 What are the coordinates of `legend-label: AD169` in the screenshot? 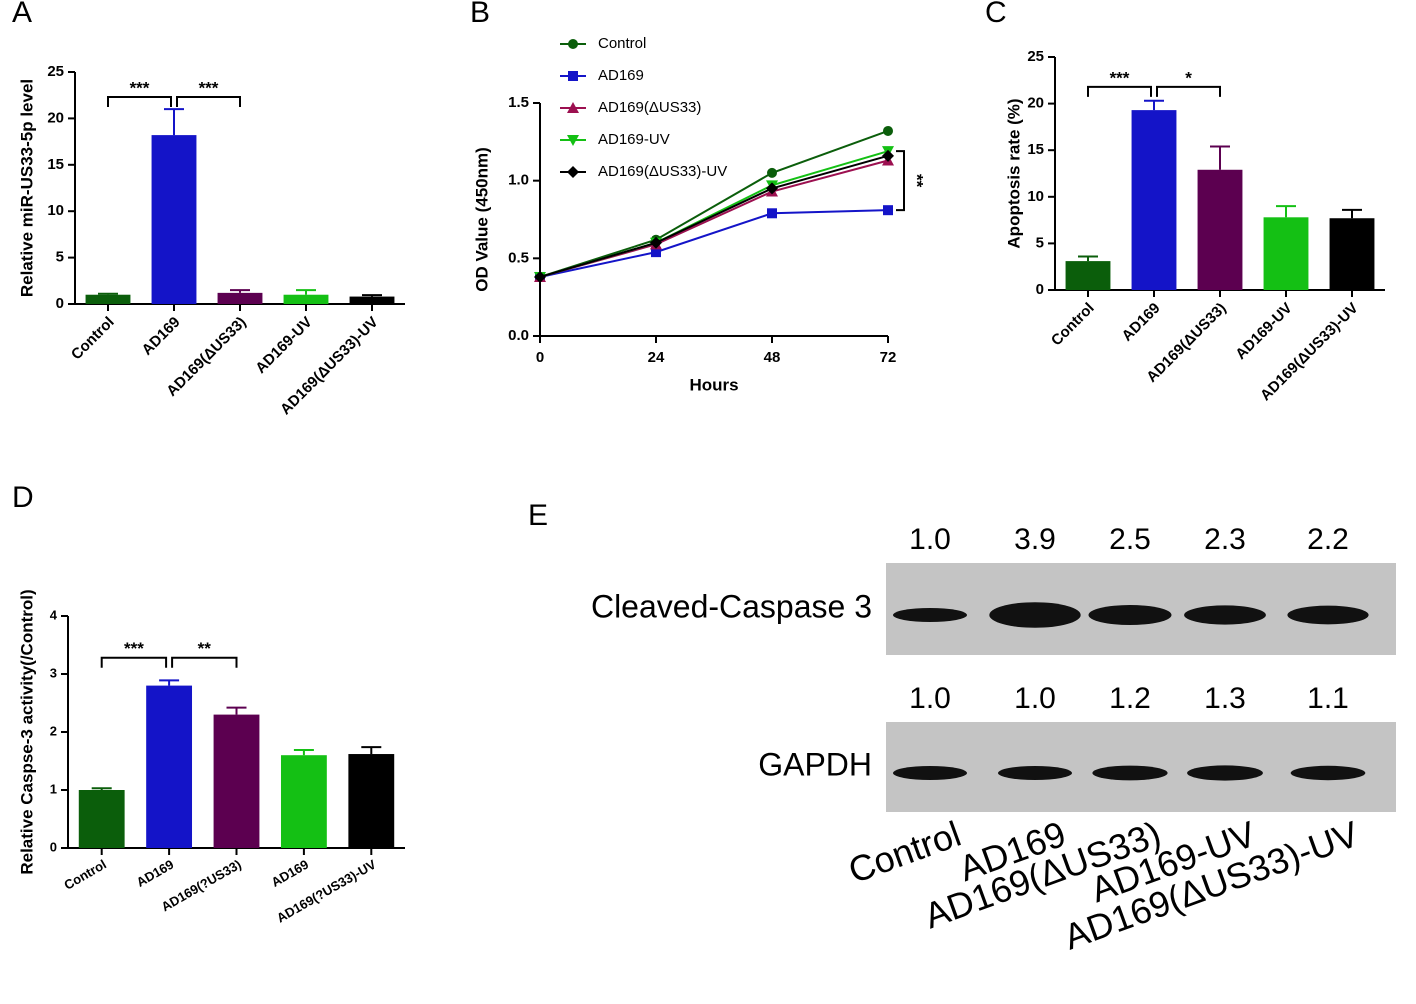 It's located at (621, 75).